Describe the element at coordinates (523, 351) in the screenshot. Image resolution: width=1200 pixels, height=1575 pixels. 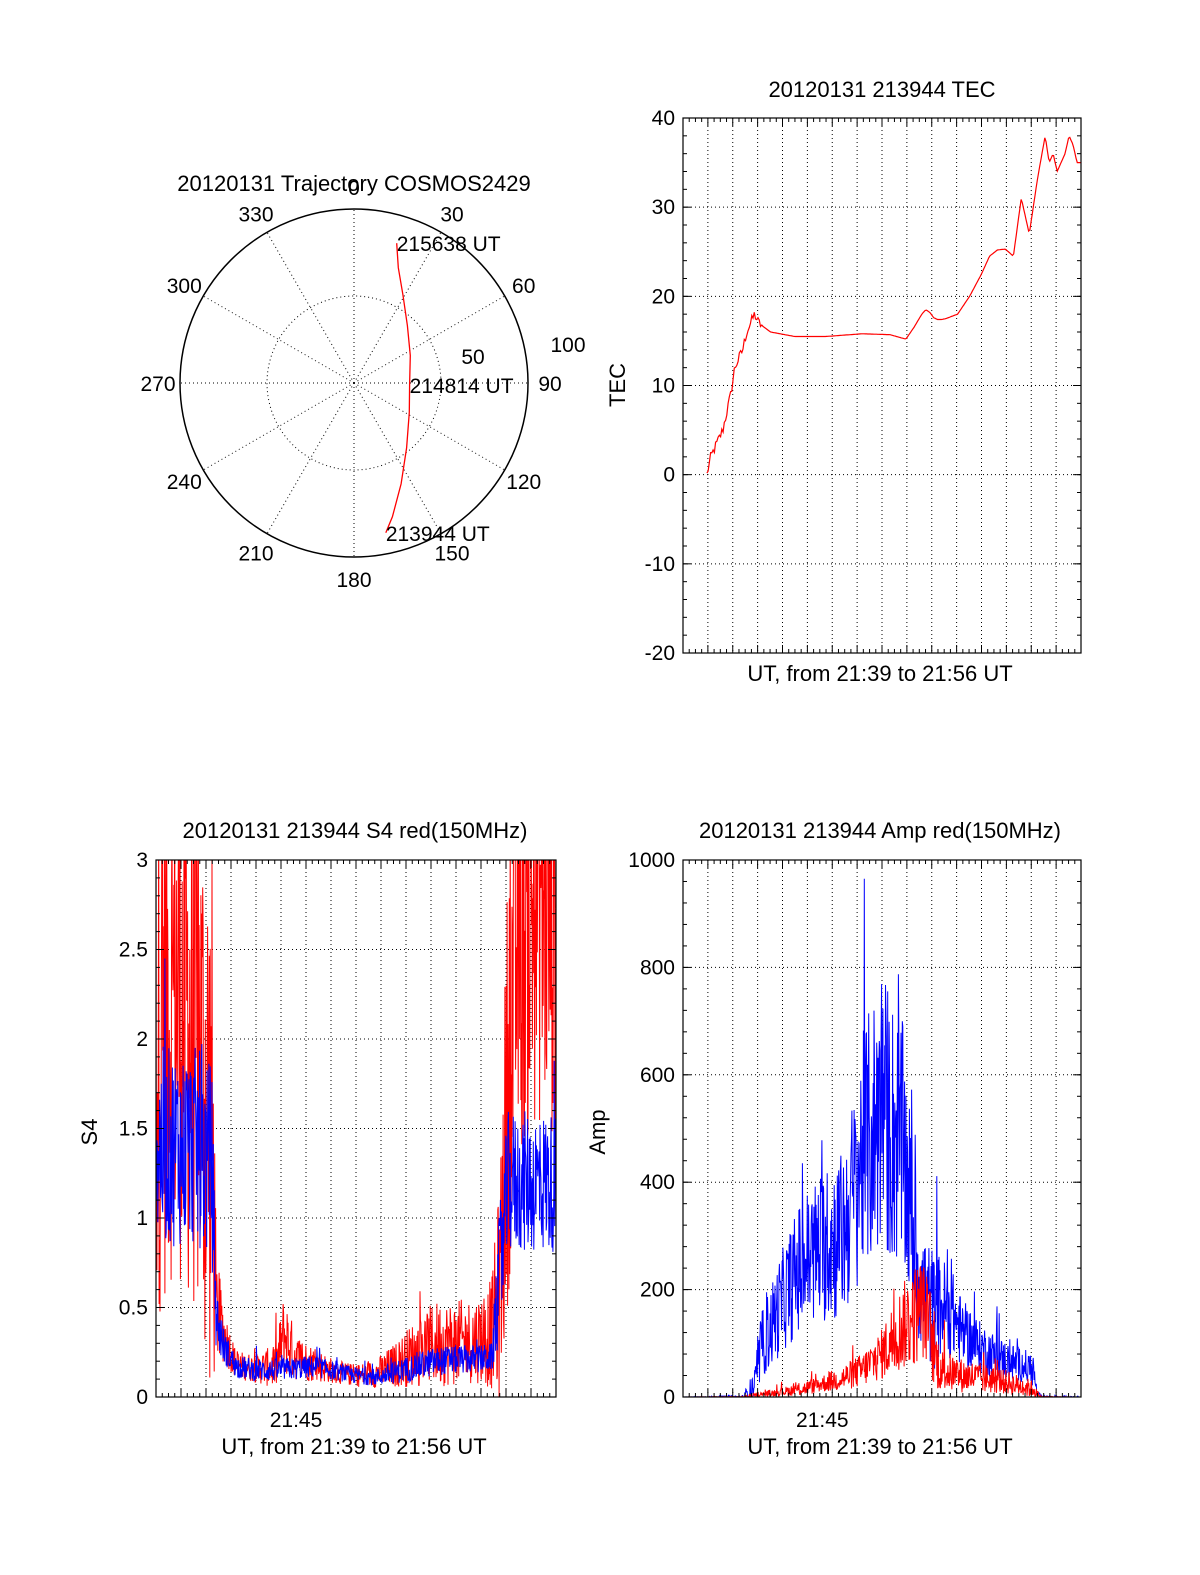
I see `polar-radial-labels: 50 100` at that location.